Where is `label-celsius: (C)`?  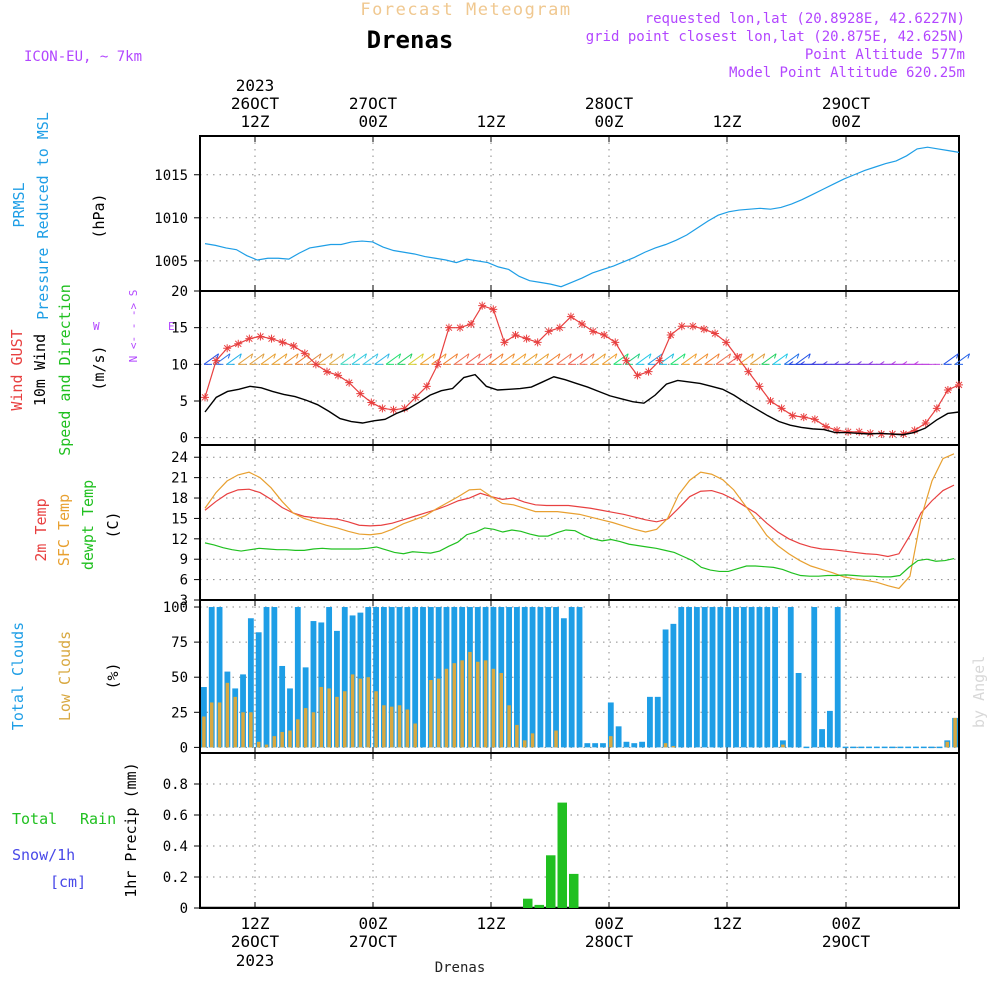 label-celsius: (C) is located at coordinates (113, 524).